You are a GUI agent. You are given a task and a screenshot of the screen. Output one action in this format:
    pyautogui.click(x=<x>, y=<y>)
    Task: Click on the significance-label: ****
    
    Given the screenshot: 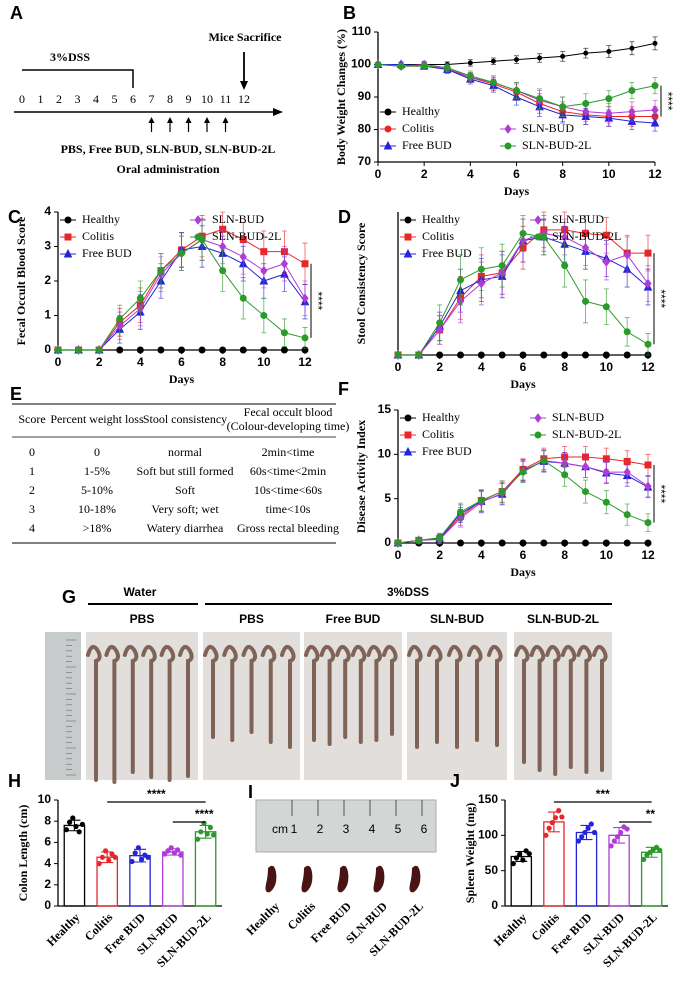 What is the action you would take?
    pyautogui.click(x=668, y=101)
    